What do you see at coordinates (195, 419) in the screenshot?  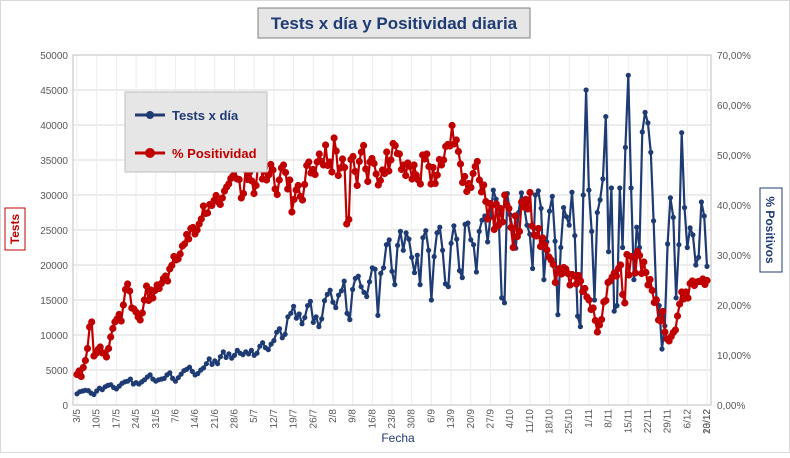 I see `x-tick-label: 14/6` at bounding box center [195, 419].